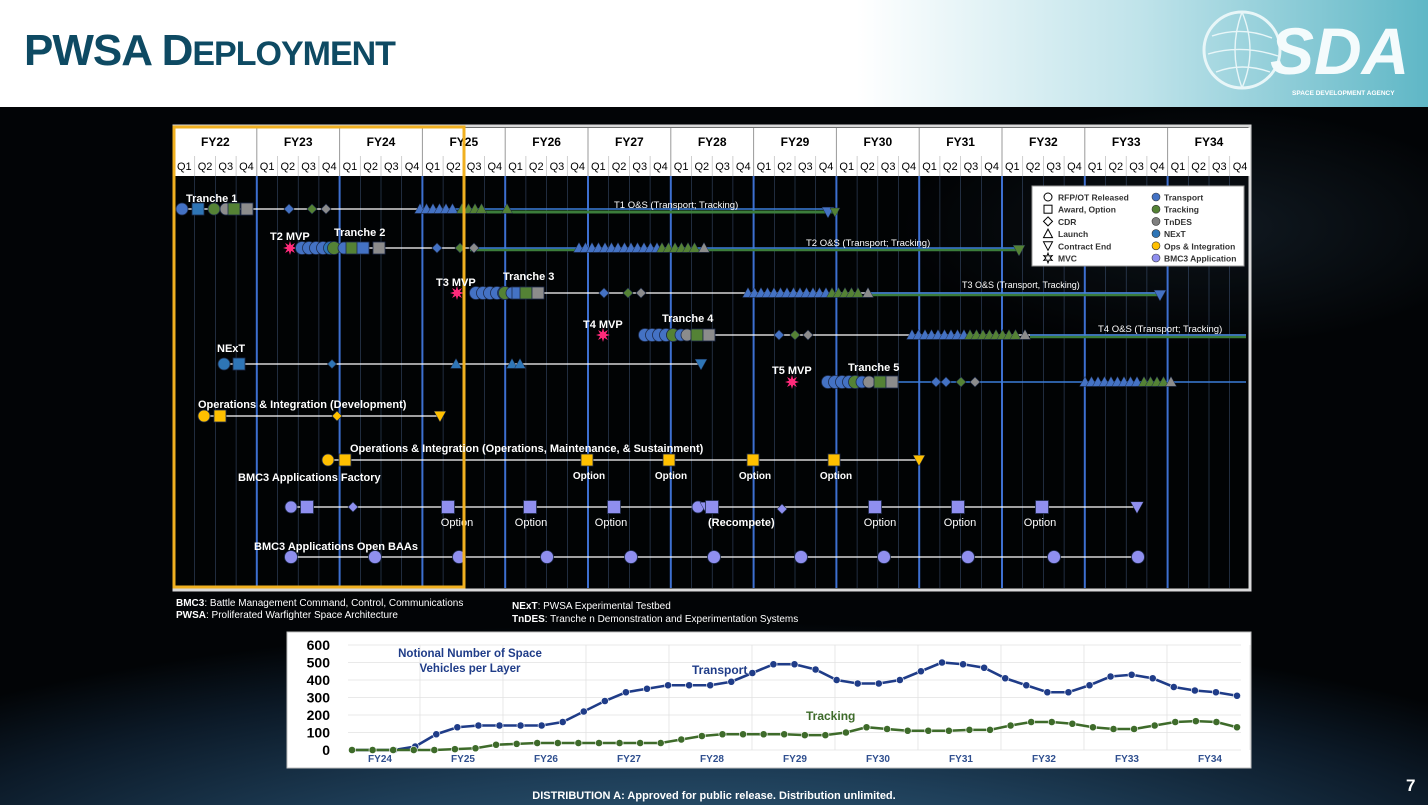 This screenshot has height=805, width=1428. What do you see at coordinates (463, 759) in the screenshot?
I see `x-tick-label: FY25` at bounding box center [463, 759].